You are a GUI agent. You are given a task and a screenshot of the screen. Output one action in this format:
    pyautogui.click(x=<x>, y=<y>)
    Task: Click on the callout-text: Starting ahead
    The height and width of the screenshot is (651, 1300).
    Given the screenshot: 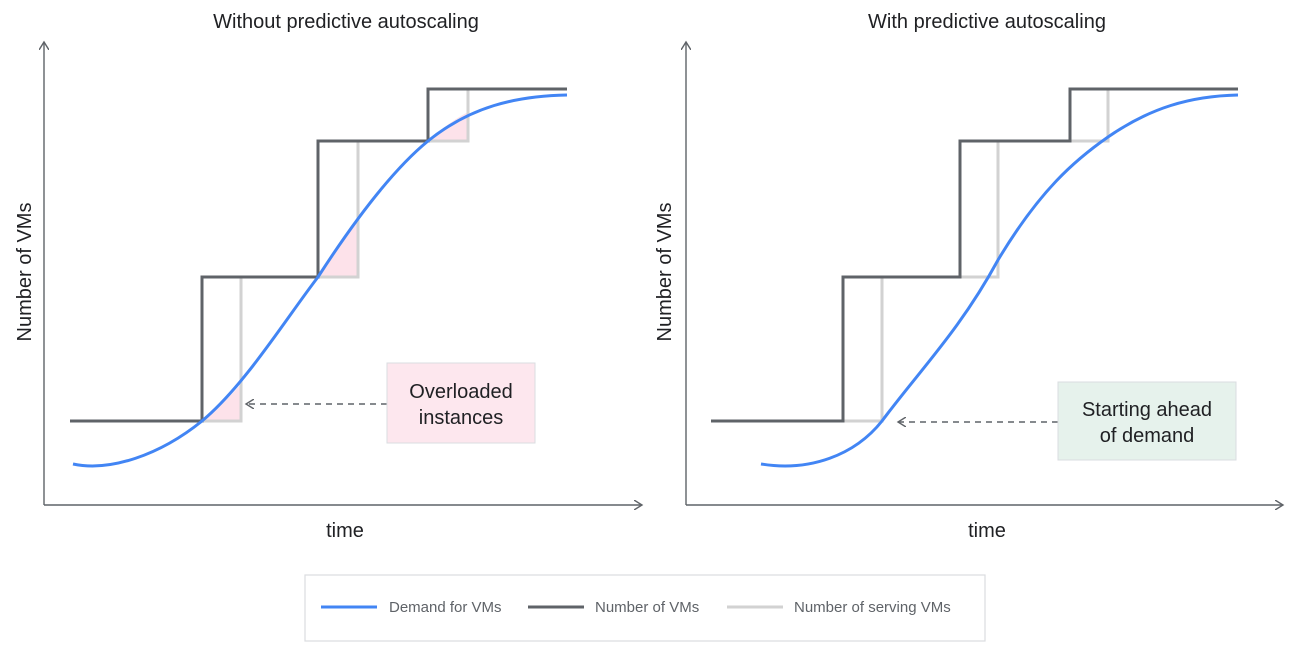 What is the action you would take?
    pyautogui.click(x=1147, y=410)
    